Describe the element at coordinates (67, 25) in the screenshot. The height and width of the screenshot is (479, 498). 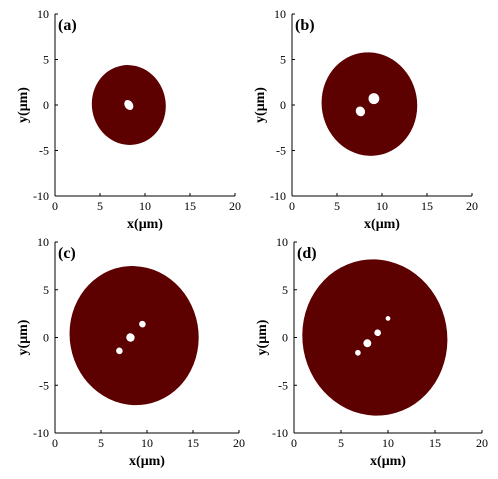
I see `panel-label: (a)` at that location.